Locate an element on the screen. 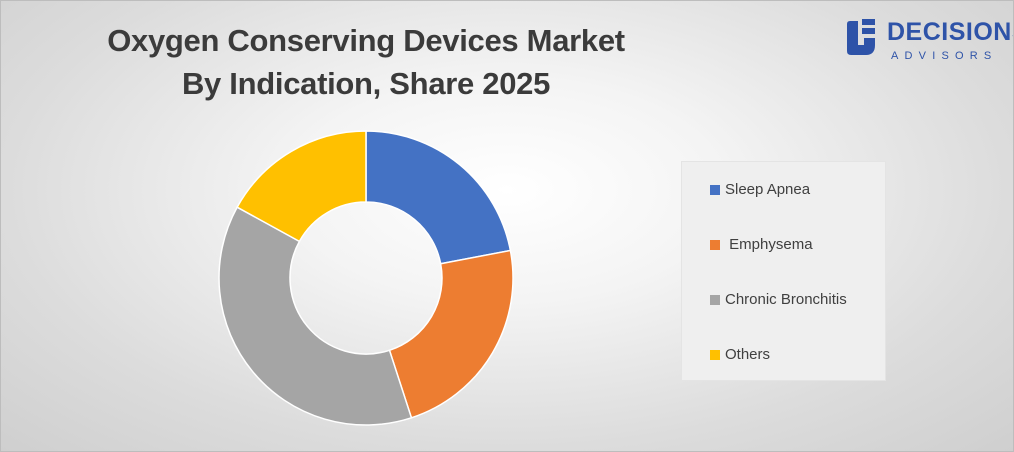  donut-slice-chronic-bronchitis is located at coordinates (315, 316).